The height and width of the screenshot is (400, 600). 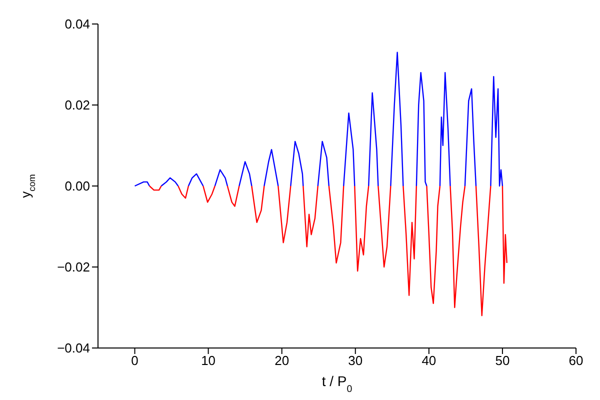 What do you see at coordinates (77, 105) in the screenshot?
I see `y-tick-label: 0.02` at bounding box center [77, 105].